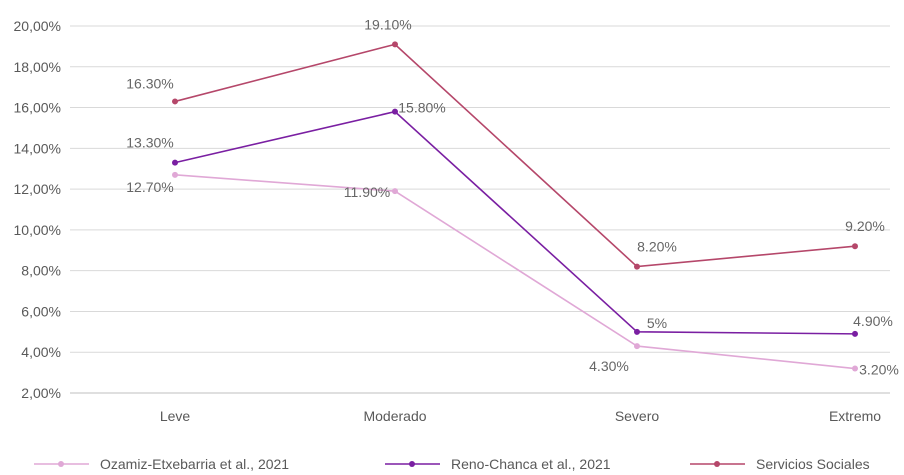  What do you see at coordinates (657, 323) in the screenshot?
I see `data-label: 5%` at bounding box center [657, 323].